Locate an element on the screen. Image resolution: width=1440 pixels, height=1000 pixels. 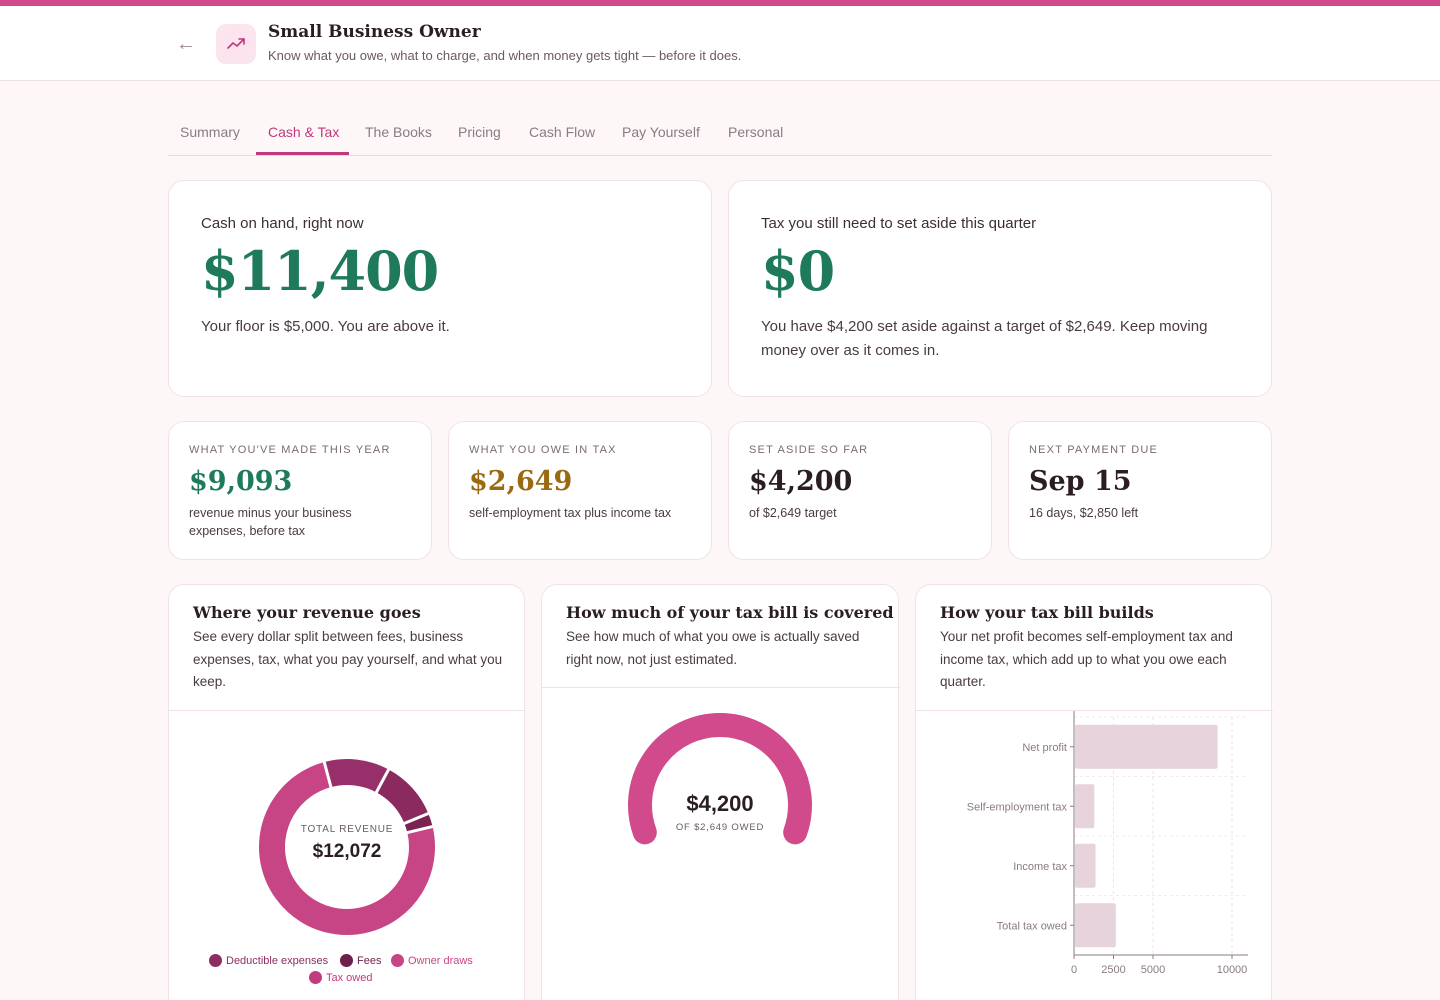
active-tab-indicator is located at coordinates (302, 153).